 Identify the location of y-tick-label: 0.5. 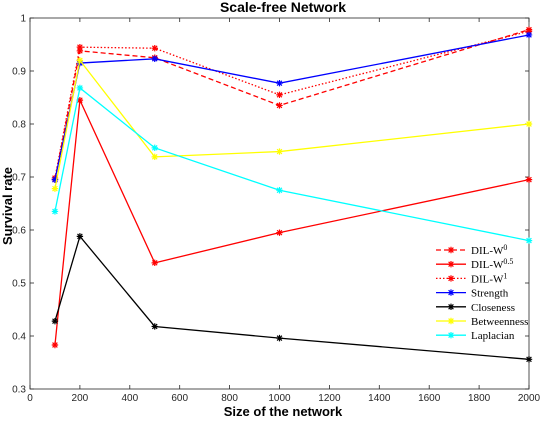
(19, 284).